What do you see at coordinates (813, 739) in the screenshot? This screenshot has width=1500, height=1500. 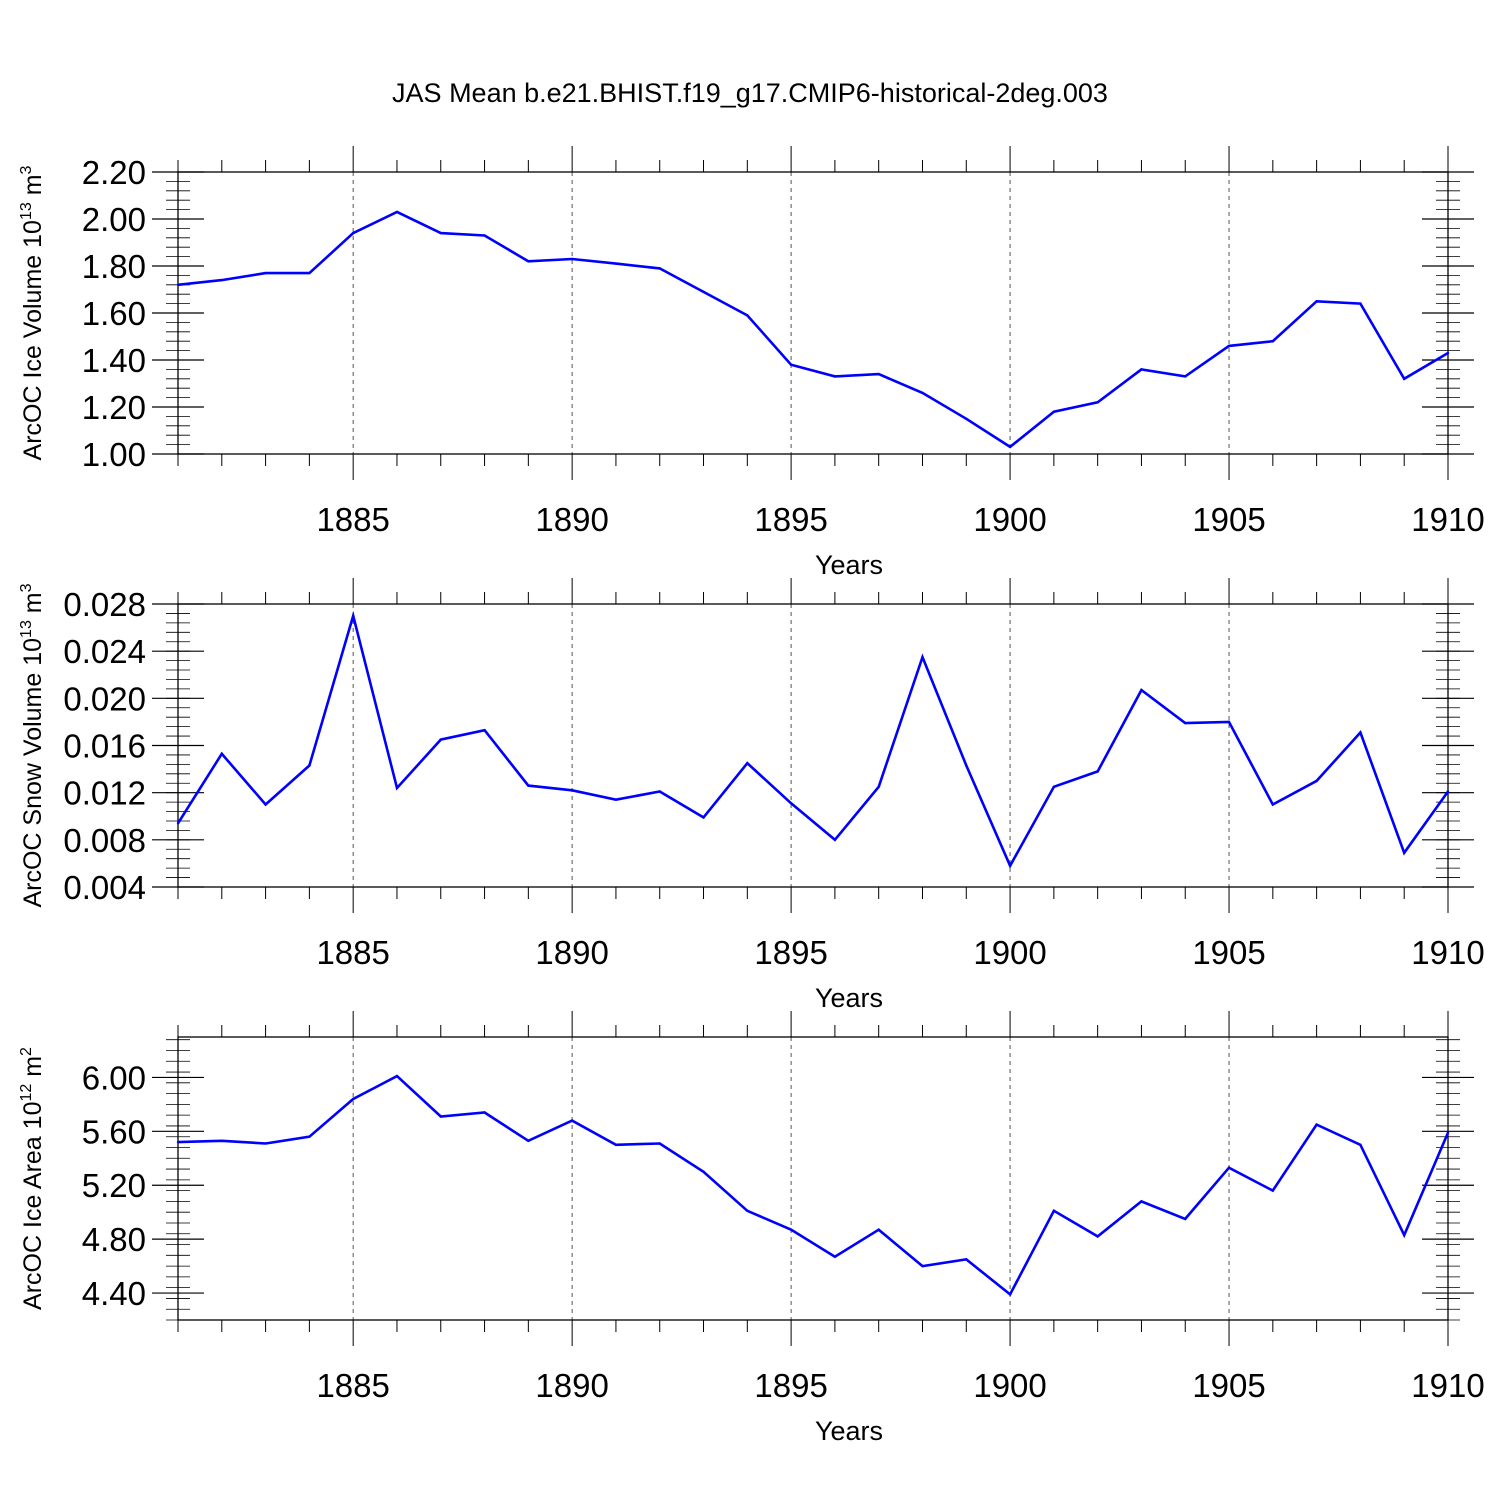 I see `series-line-snow-volume` at bounding box center [813, 739].